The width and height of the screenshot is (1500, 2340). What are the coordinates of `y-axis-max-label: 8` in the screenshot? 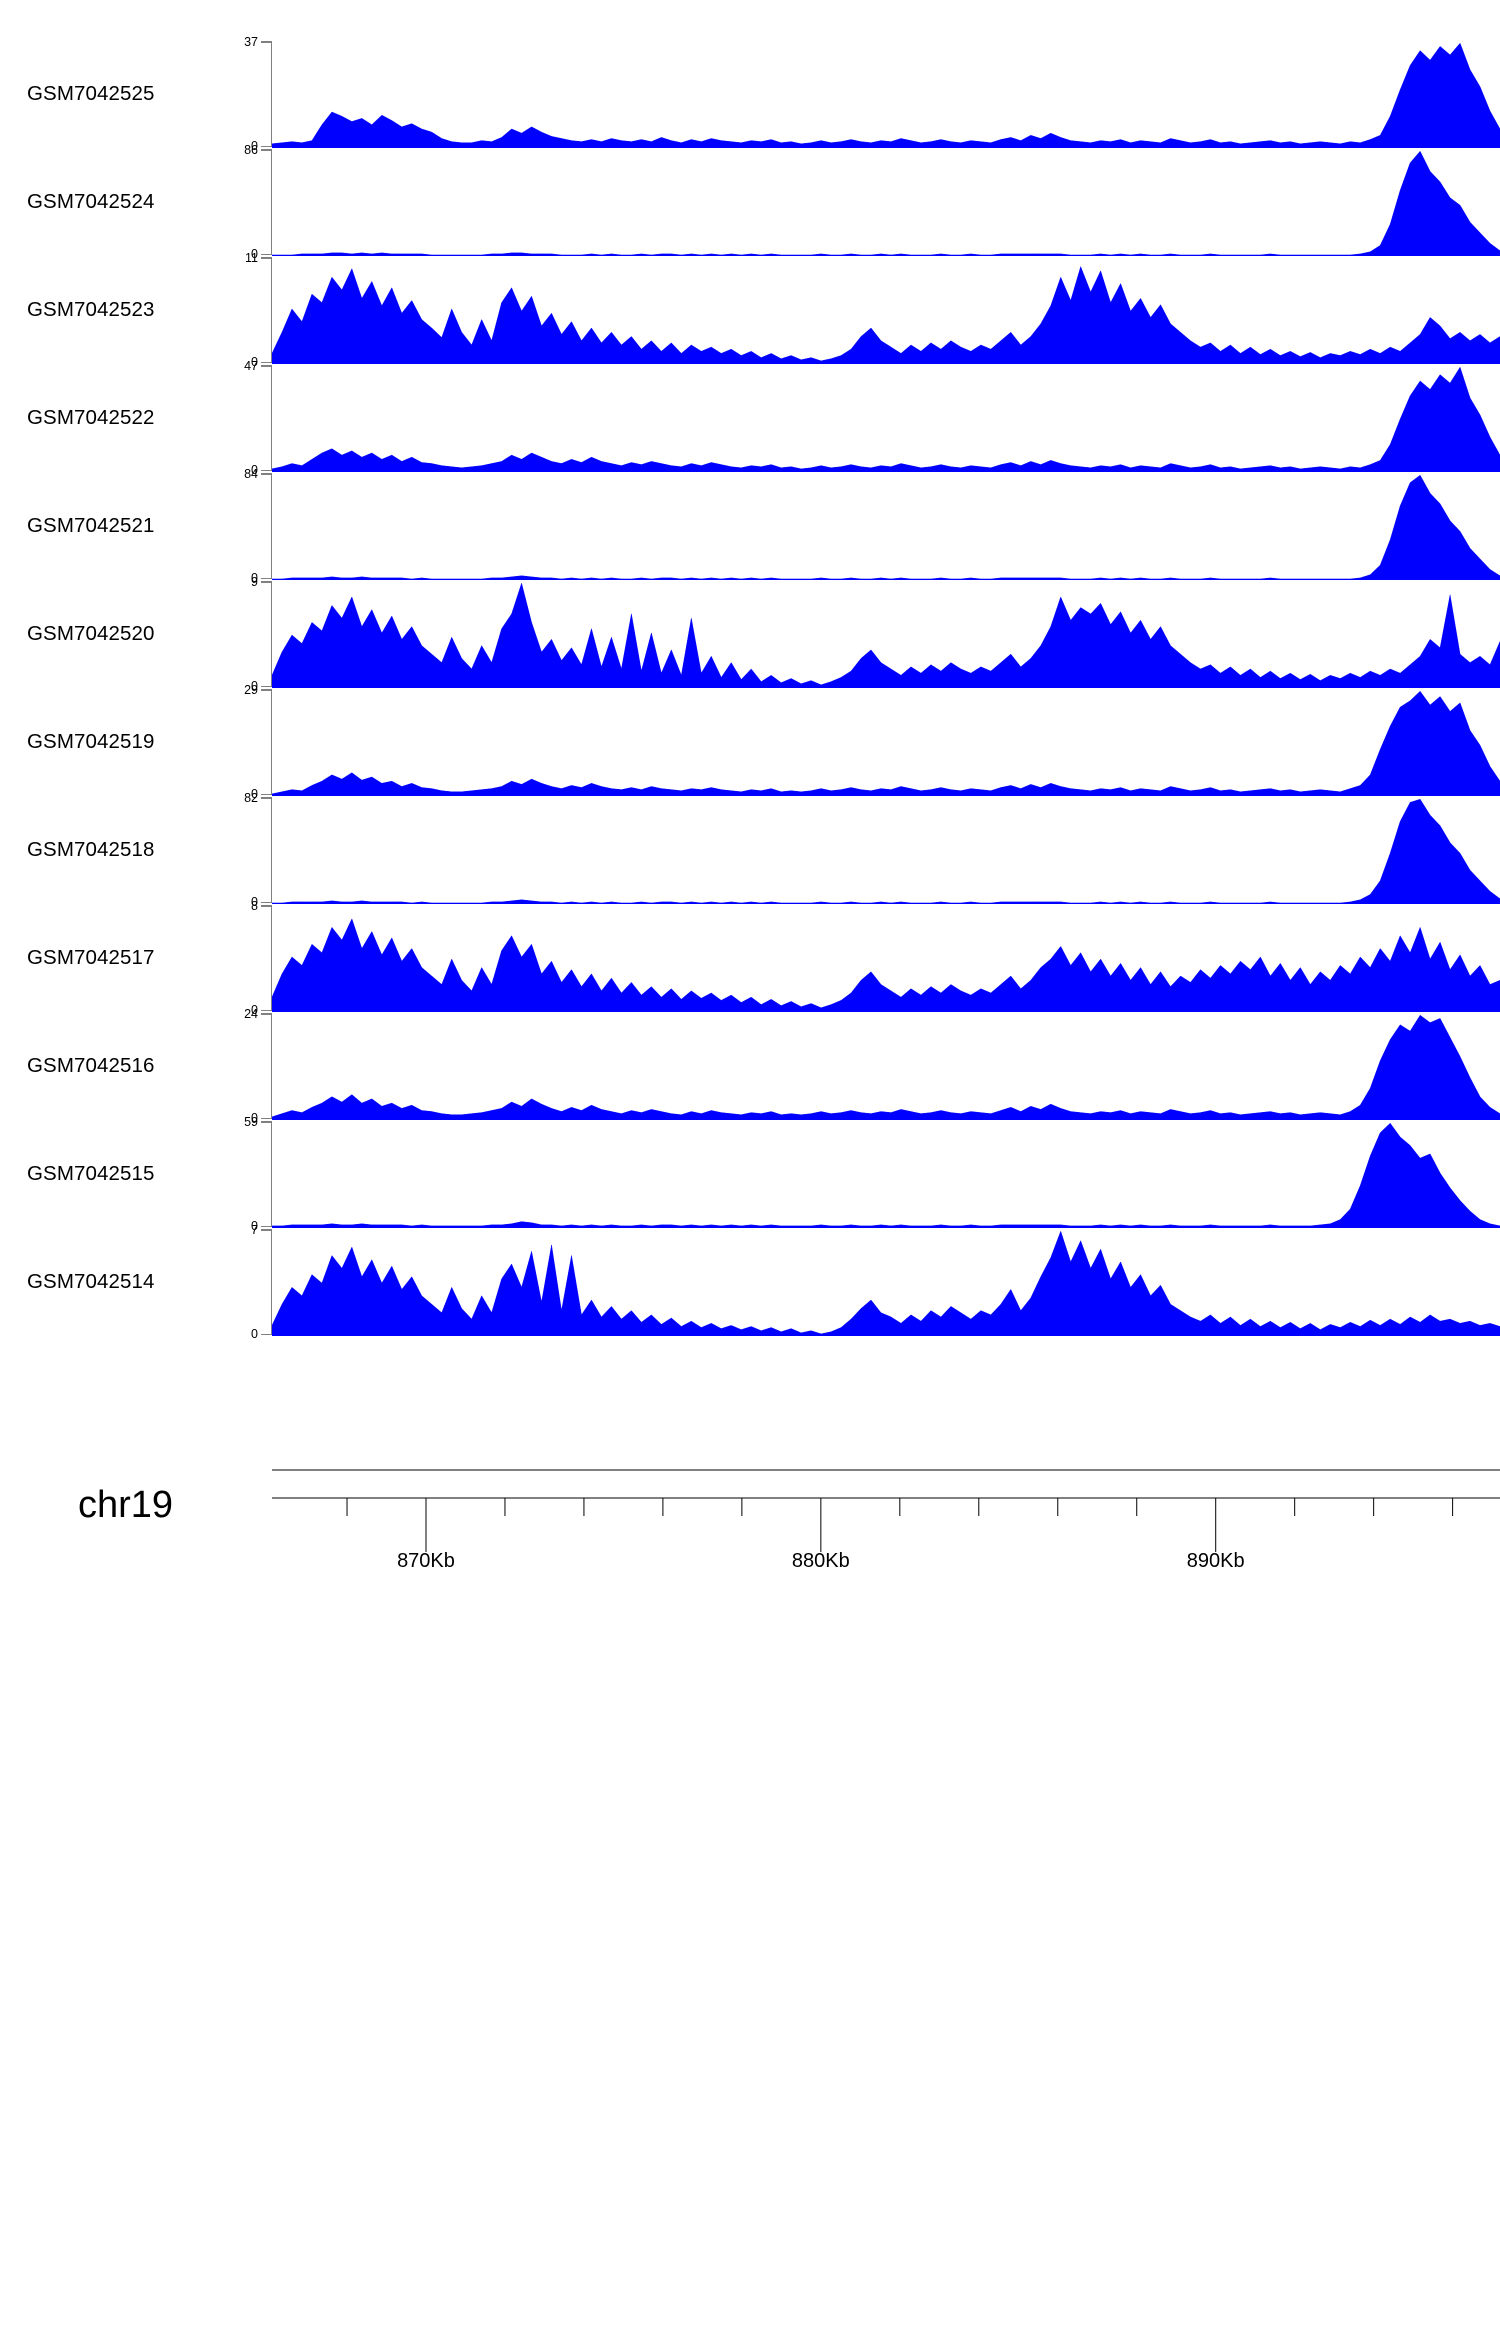 It's located at (254, 906).